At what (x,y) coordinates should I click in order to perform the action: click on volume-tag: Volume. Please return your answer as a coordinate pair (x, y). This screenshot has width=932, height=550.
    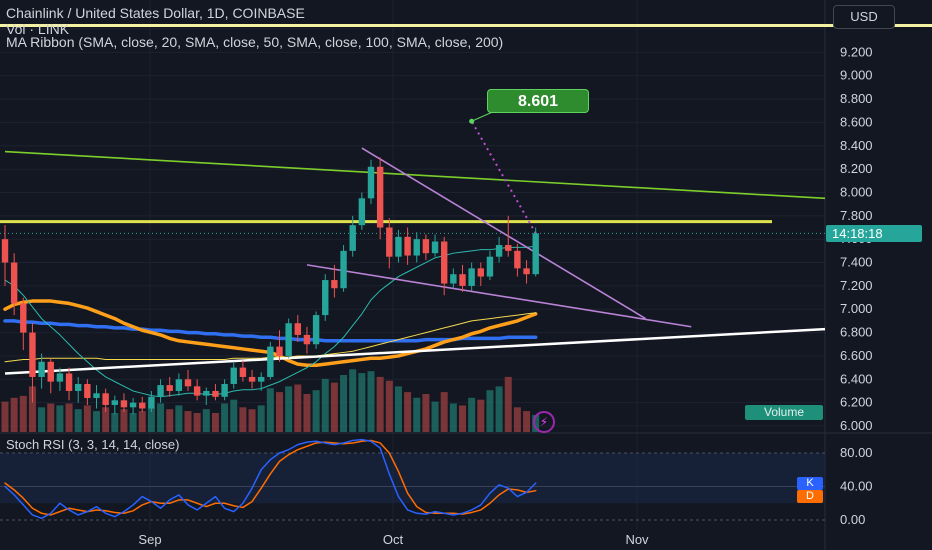
    Looking at the image, I should click on (784, 412).